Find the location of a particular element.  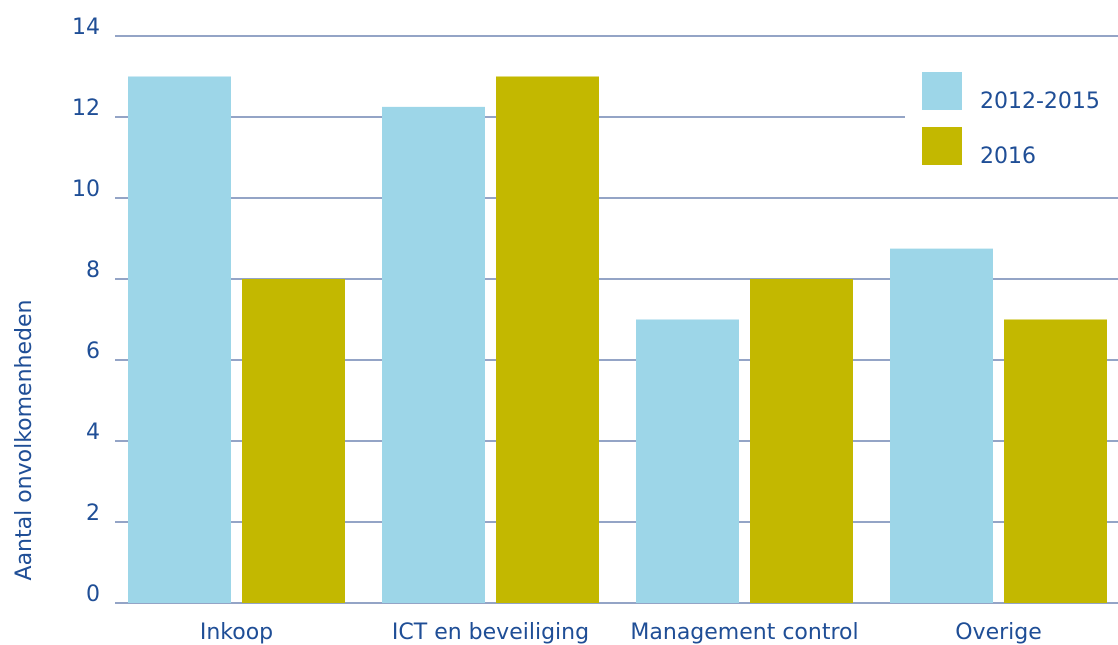

x-tick-label: Management control is located at coordinates (744, 632).